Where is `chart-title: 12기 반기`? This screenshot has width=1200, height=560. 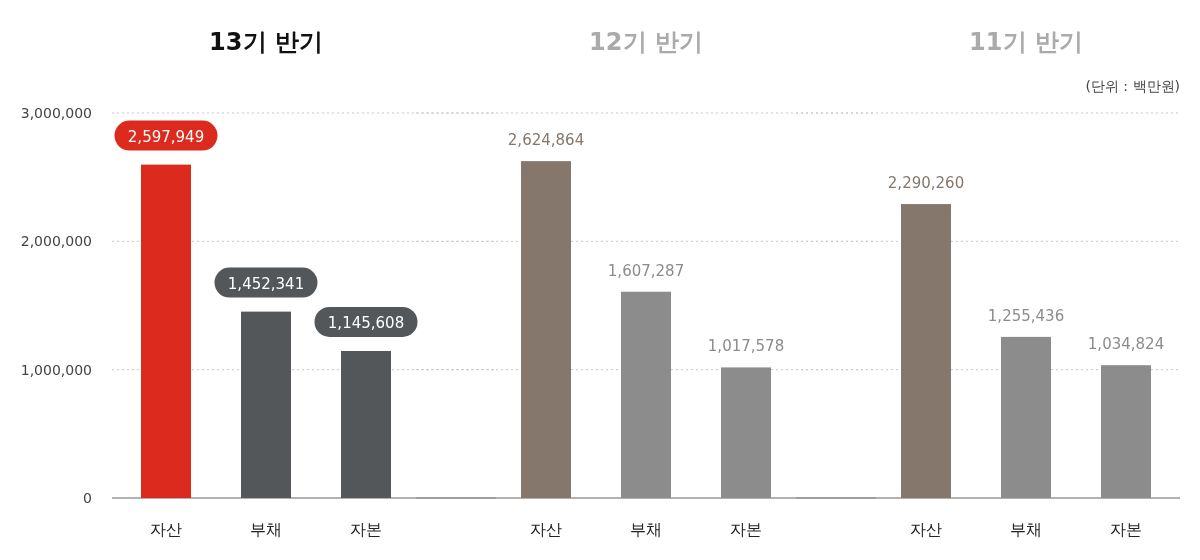
chart-title: 12기 반기 is located at coordinates (646, 42).